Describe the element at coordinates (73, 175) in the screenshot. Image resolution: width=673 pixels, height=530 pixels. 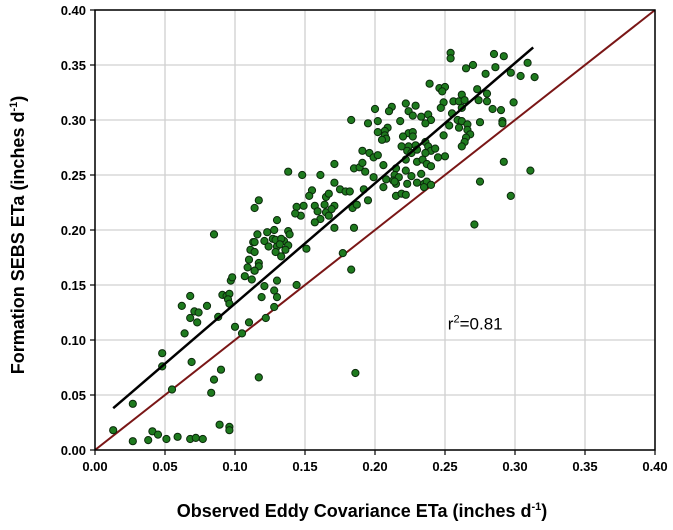
I see `y-tick-label: 0.25` at that location.